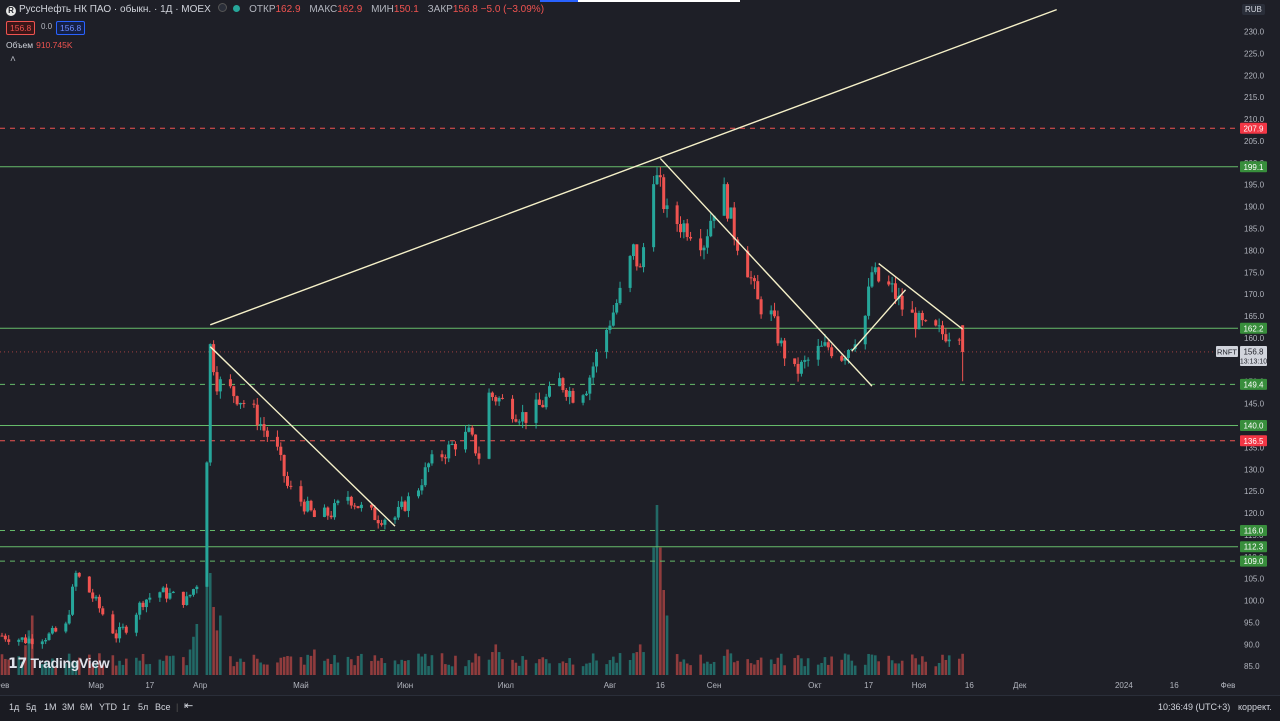 The width and height of the screenshot is (1280, 721). What do you see at coordinates (1253, 9) in the screenshot?
I see `currency-selector: RUB` at bounding box center [1253, 9].